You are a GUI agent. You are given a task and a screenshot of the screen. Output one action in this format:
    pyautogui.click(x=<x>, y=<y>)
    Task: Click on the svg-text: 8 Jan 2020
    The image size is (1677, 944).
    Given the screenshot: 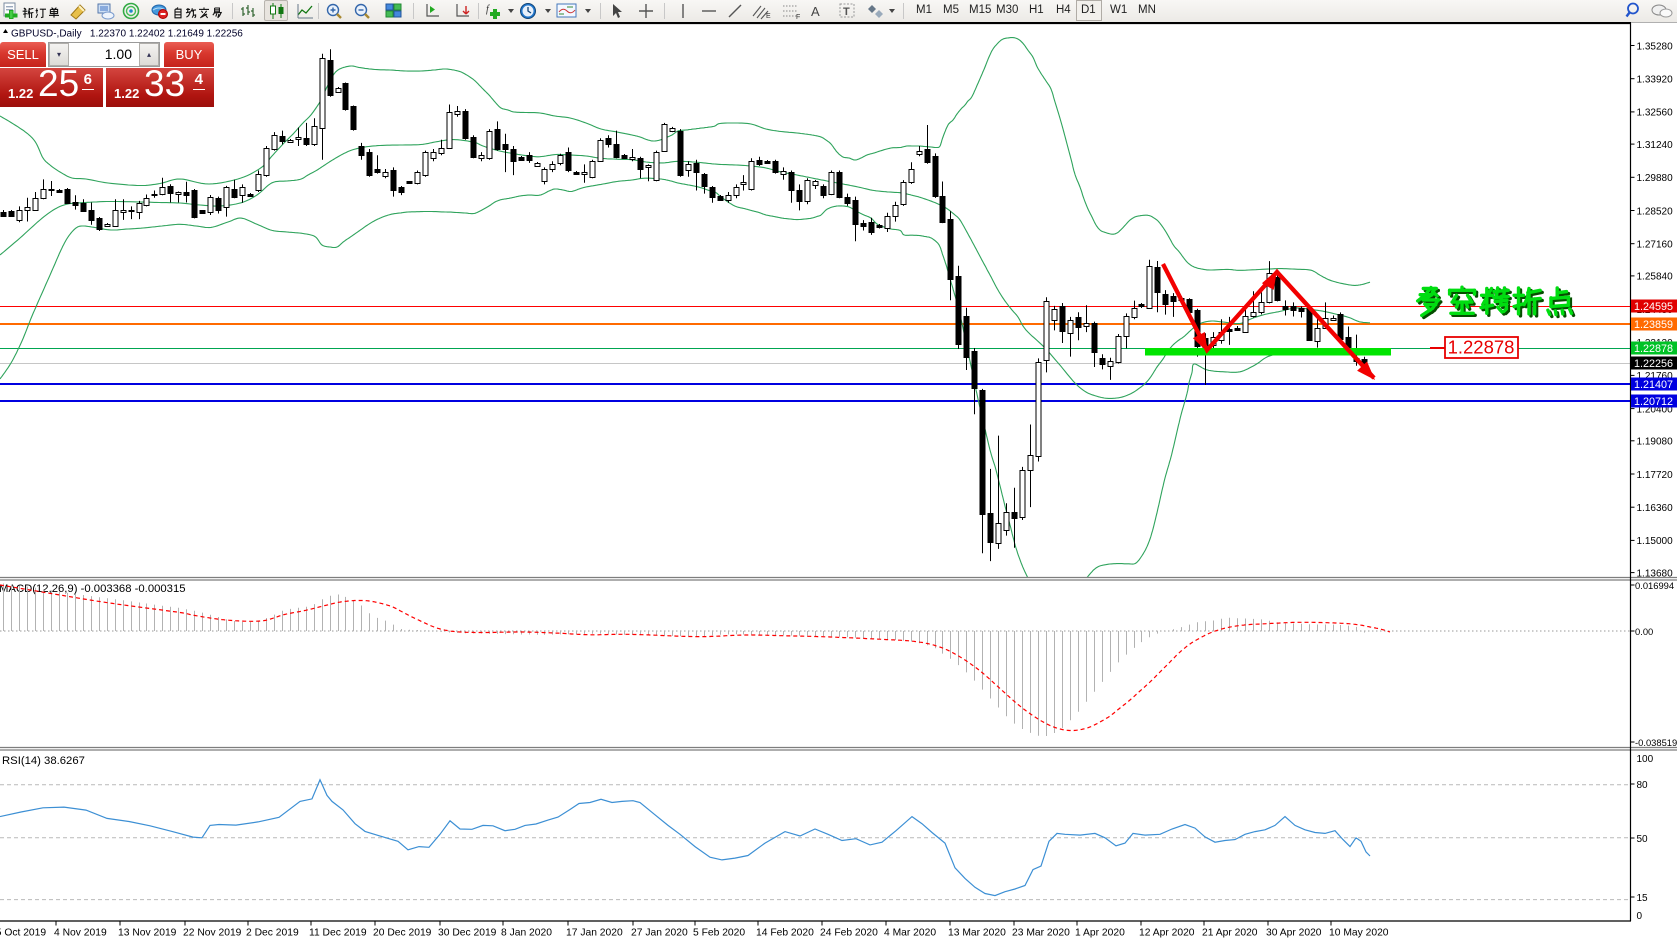 What is the action you would take?
    pyautogui.click(x=526, y=933)
    